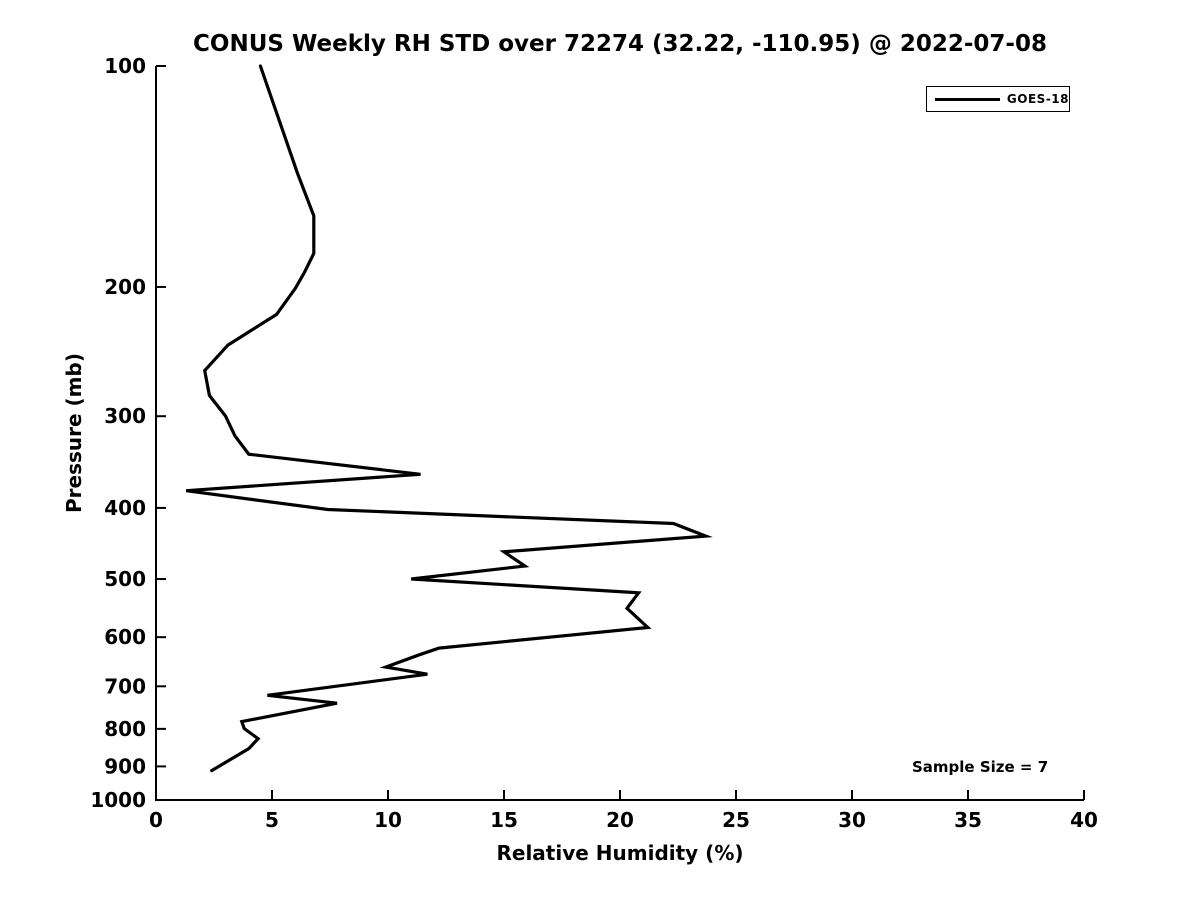 The image size is (1200, 900). Describe the element at coordinates (967, 99) in the screenshot. I see `legend-line-sample-icon` at that location.